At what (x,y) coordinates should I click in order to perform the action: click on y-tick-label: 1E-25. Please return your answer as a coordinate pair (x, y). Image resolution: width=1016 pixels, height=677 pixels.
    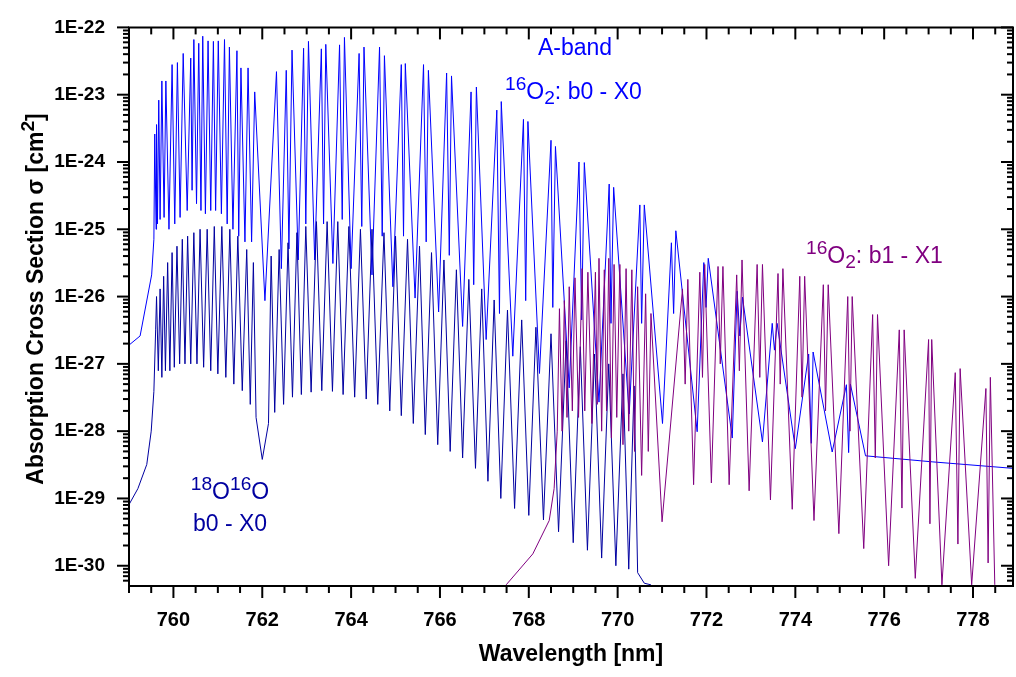
    Looking at the image, I should click on (80, 228).